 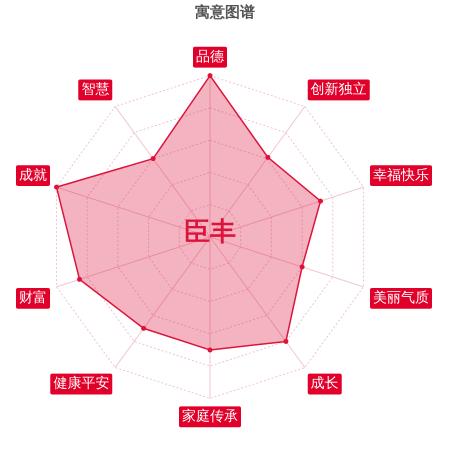 What do you see at coordinates (95, 90) in the screenshot?
I see `spoke-label: 智慧` at bounding box center [95, 90].